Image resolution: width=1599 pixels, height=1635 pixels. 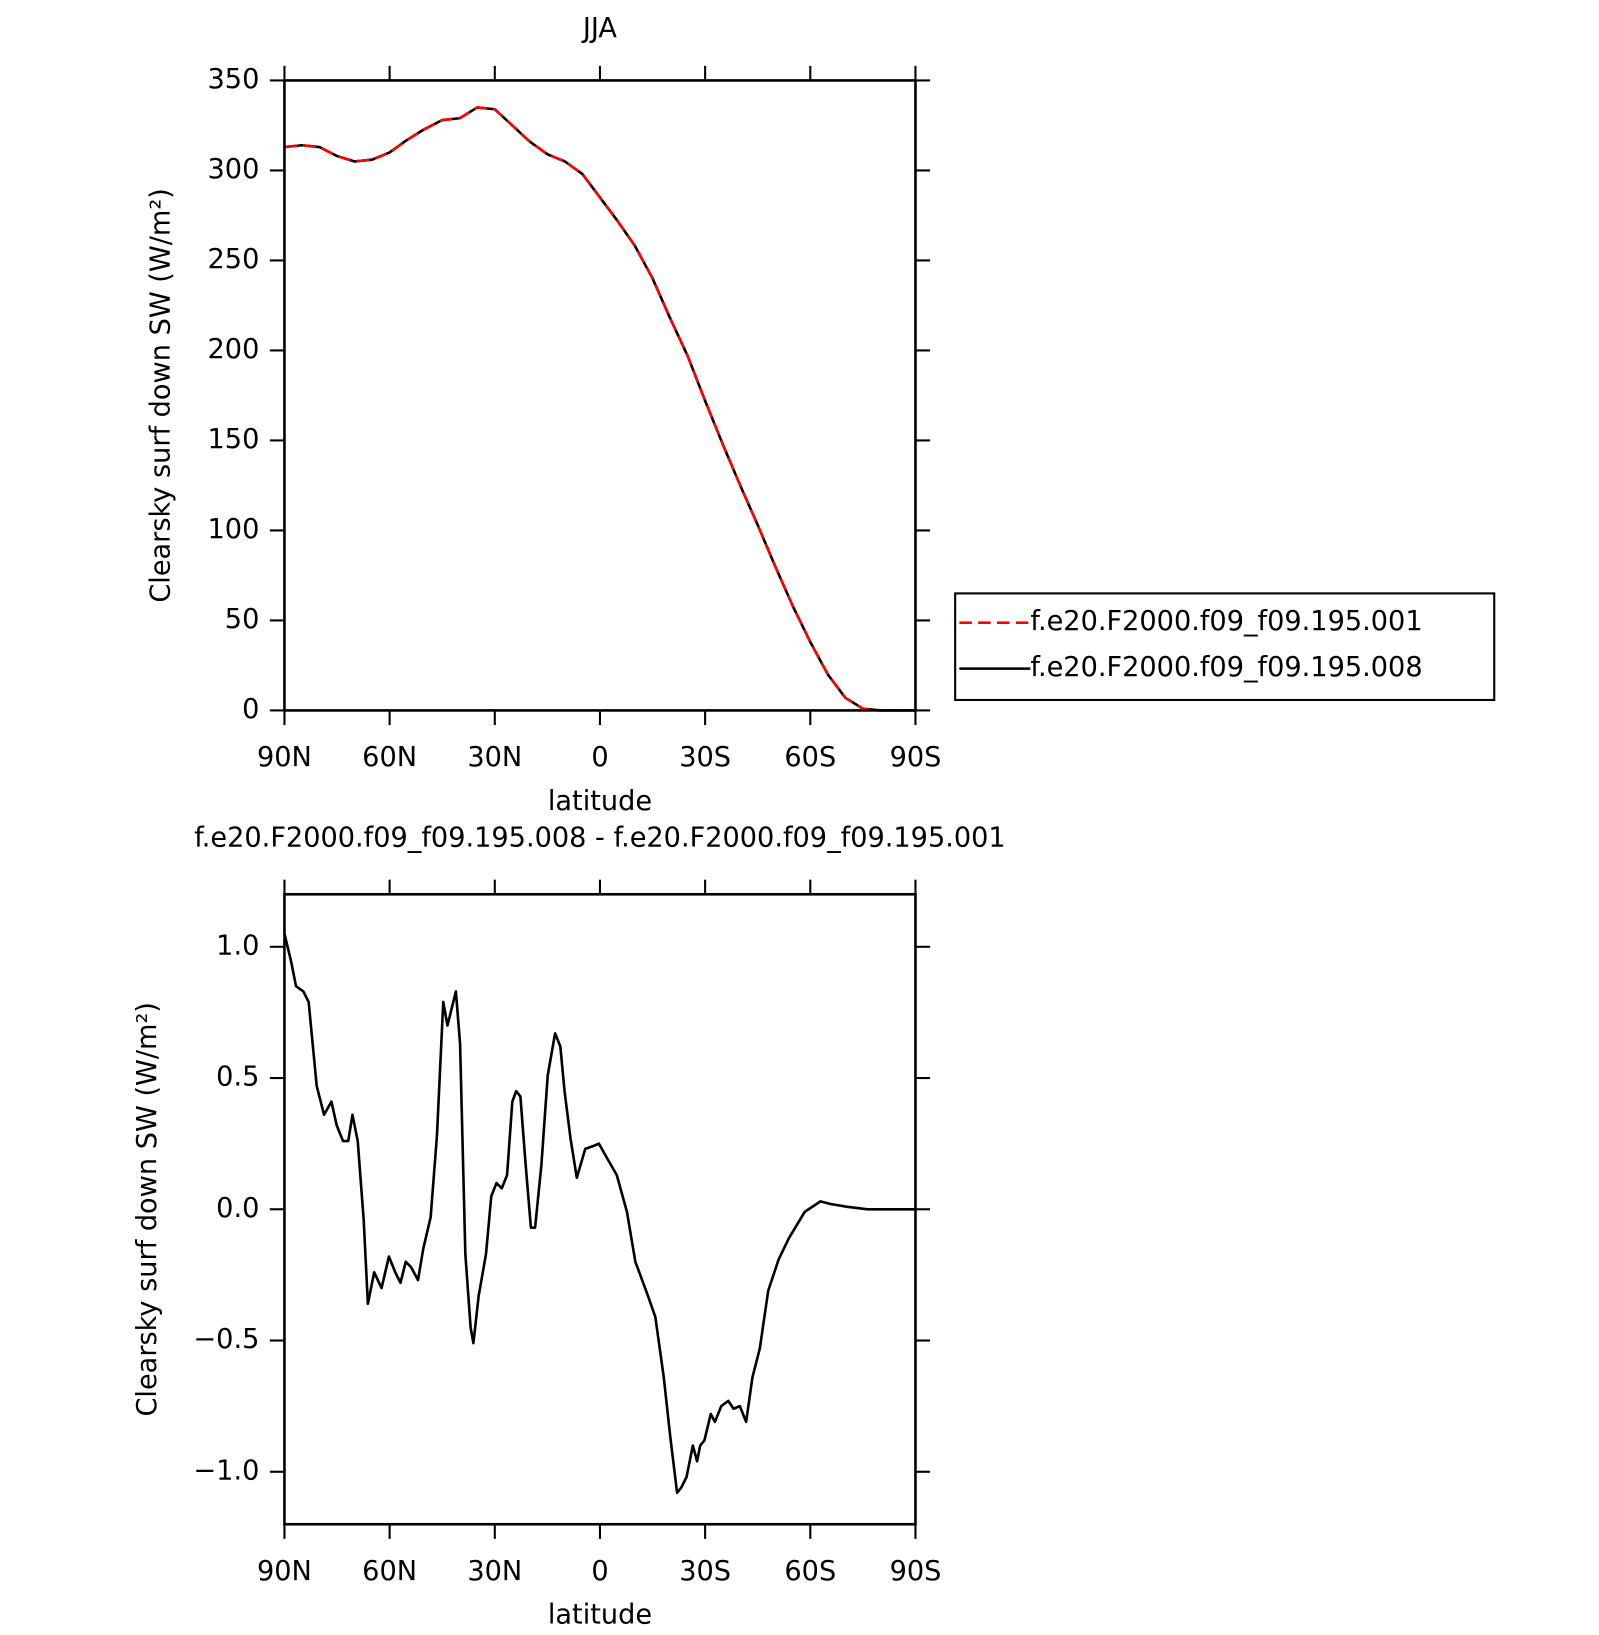 What do you see at coordinates (234, 349) in the screenshot?
I see `y-tick-label: 200` at bounding box center [234, 349].